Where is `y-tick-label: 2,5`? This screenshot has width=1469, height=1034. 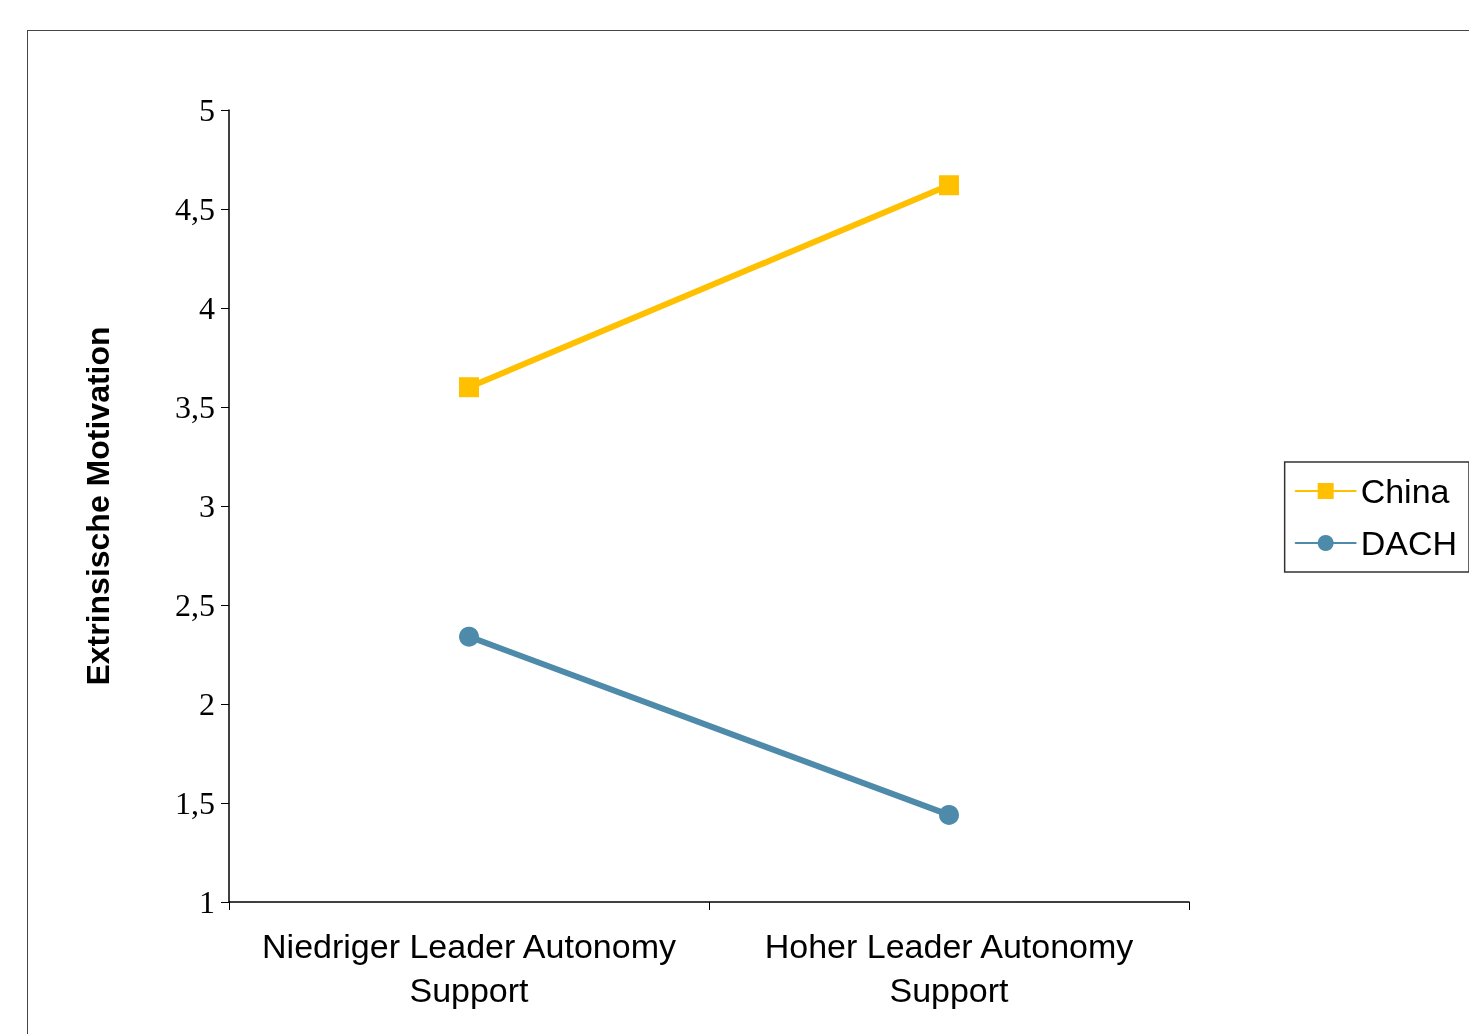 y-tick-label: 2,5 is located at coordinates (195, 605).